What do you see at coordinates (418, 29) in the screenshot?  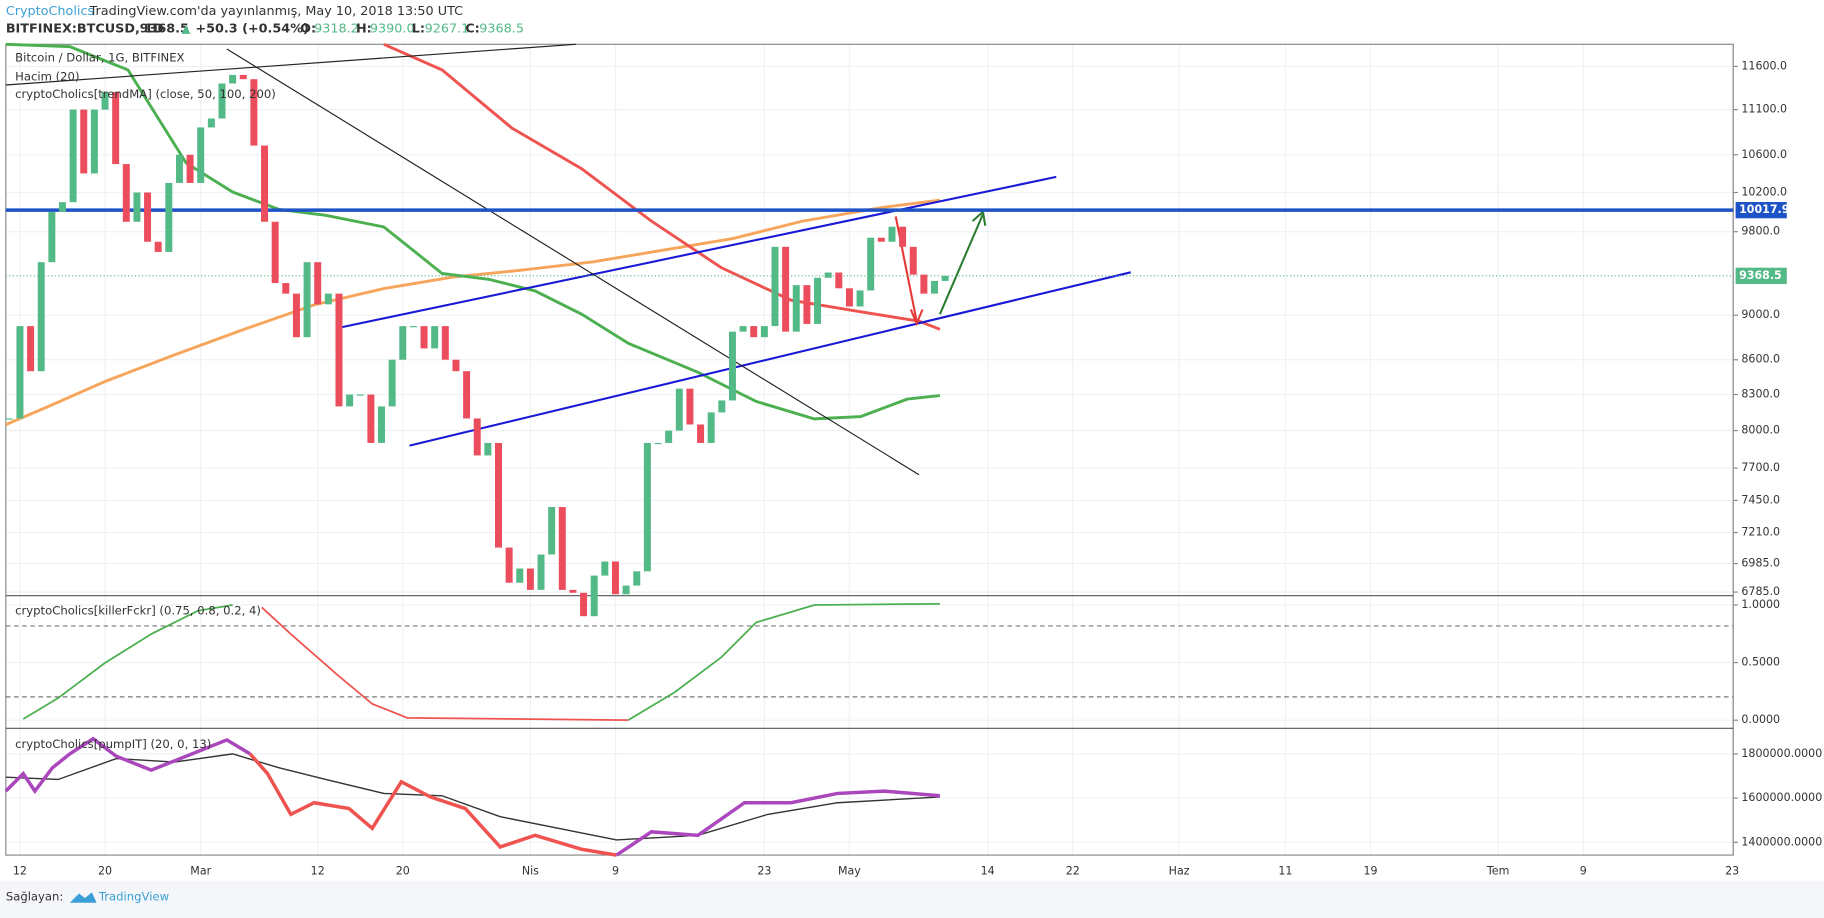 I see `l-label: L:` at bounding box center [418, 29].